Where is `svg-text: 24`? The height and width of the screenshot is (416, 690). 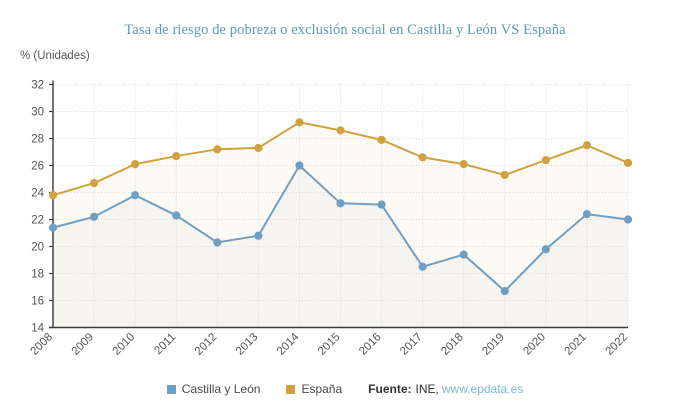
svg-text: 24 is located at coordinates (37, 194).